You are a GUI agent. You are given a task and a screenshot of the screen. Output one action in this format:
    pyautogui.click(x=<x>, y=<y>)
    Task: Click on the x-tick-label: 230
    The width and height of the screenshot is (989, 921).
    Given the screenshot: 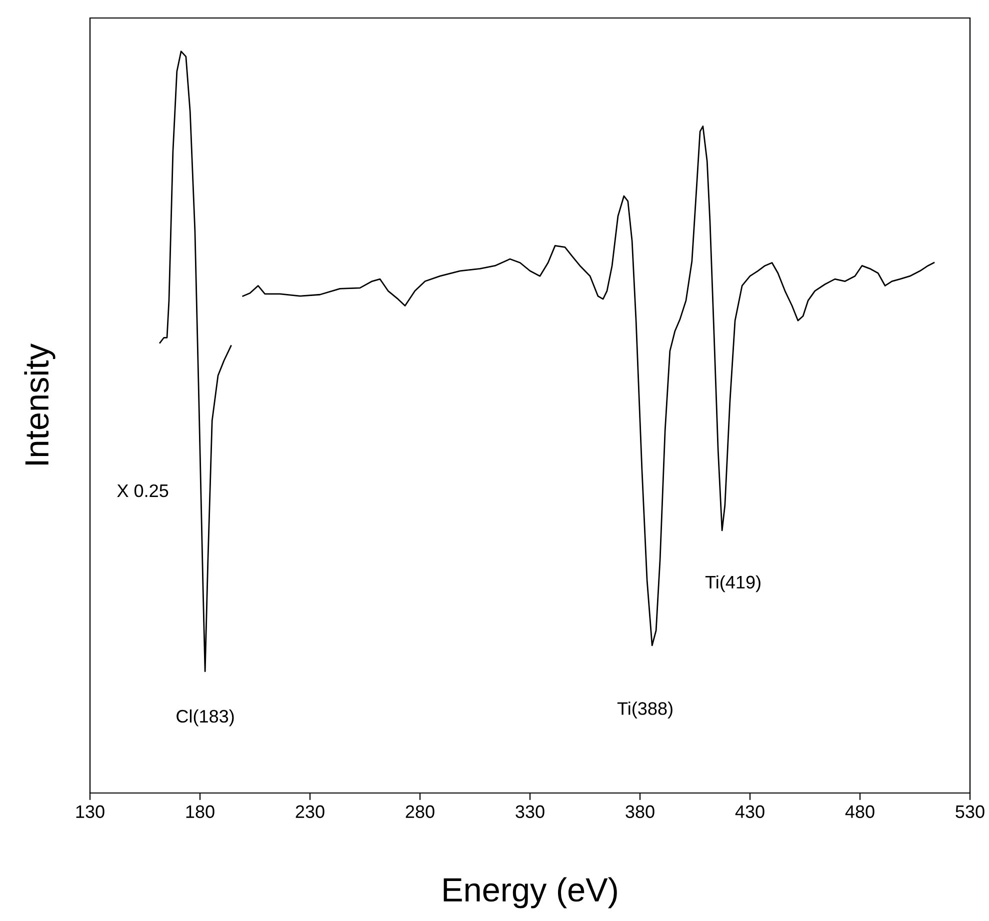 What is the action you would take?
    pyautogui.click(x=310, y=811)
    